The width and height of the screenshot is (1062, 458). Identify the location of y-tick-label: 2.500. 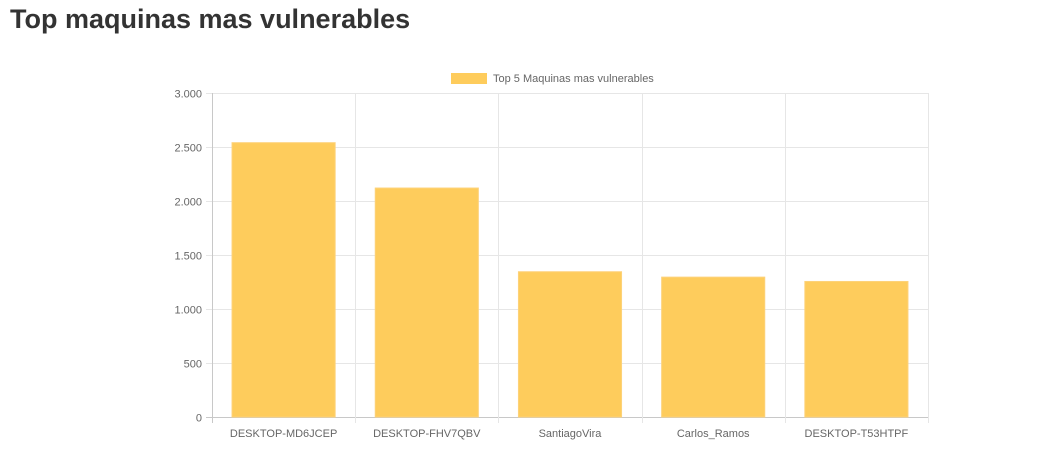
(188, 149).